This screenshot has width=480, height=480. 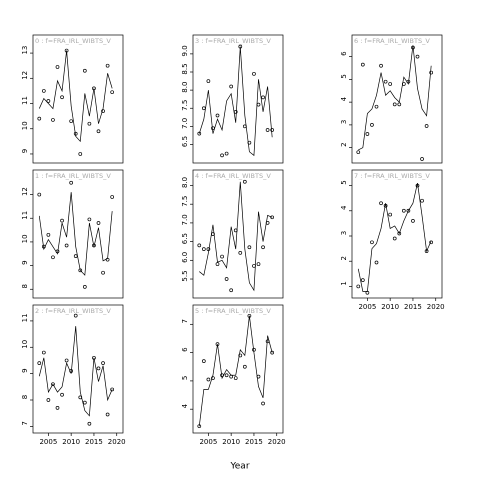 I want to click on panel-title: 6 : f=FRA_IRL_WIBTS_V, so click(x=392, y=41).